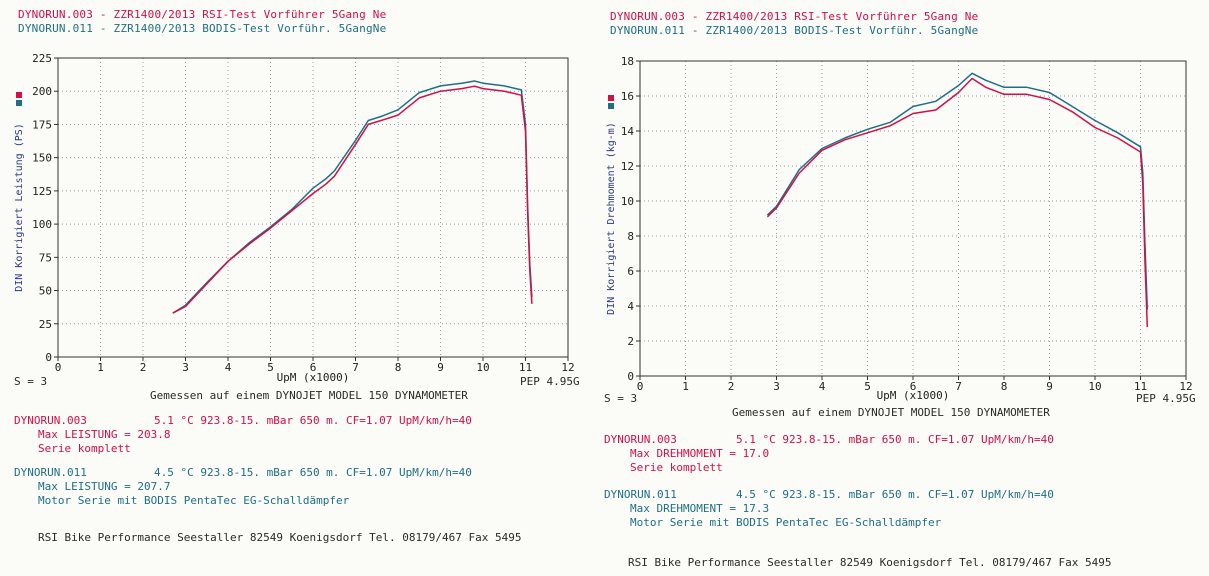 Image resolution: width=1209 pixels, height=576 pixels. What do you see at coordinates (627, 61) in the screenshot?
I see `y-tick-label: 18` at bounding box center [627, 61].